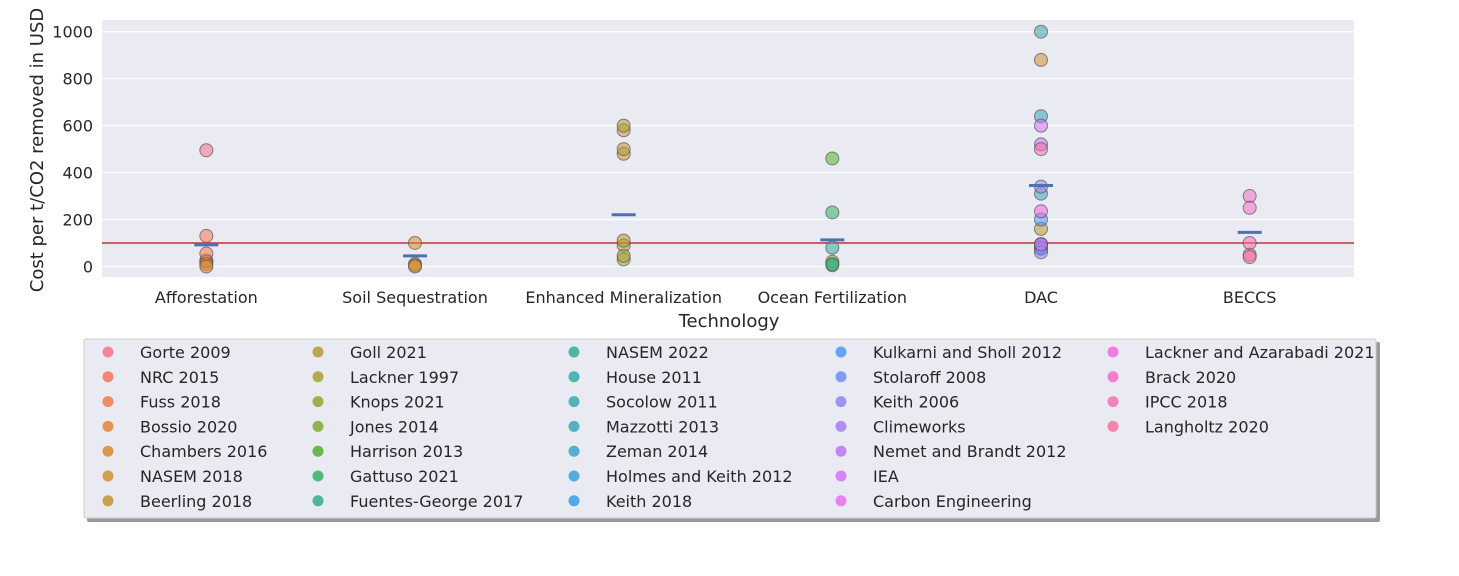 The height and width of the screenshot is (576, 1459). I want to click on legend-item: Goll 2021, so click(369, 352).